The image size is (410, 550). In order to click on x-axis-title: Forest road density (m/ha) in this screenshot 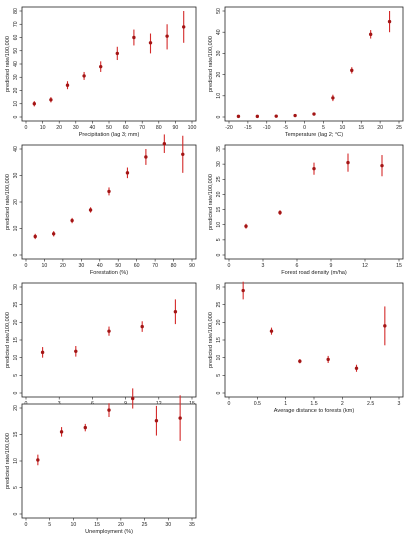, I will do `click(314, 273)`.